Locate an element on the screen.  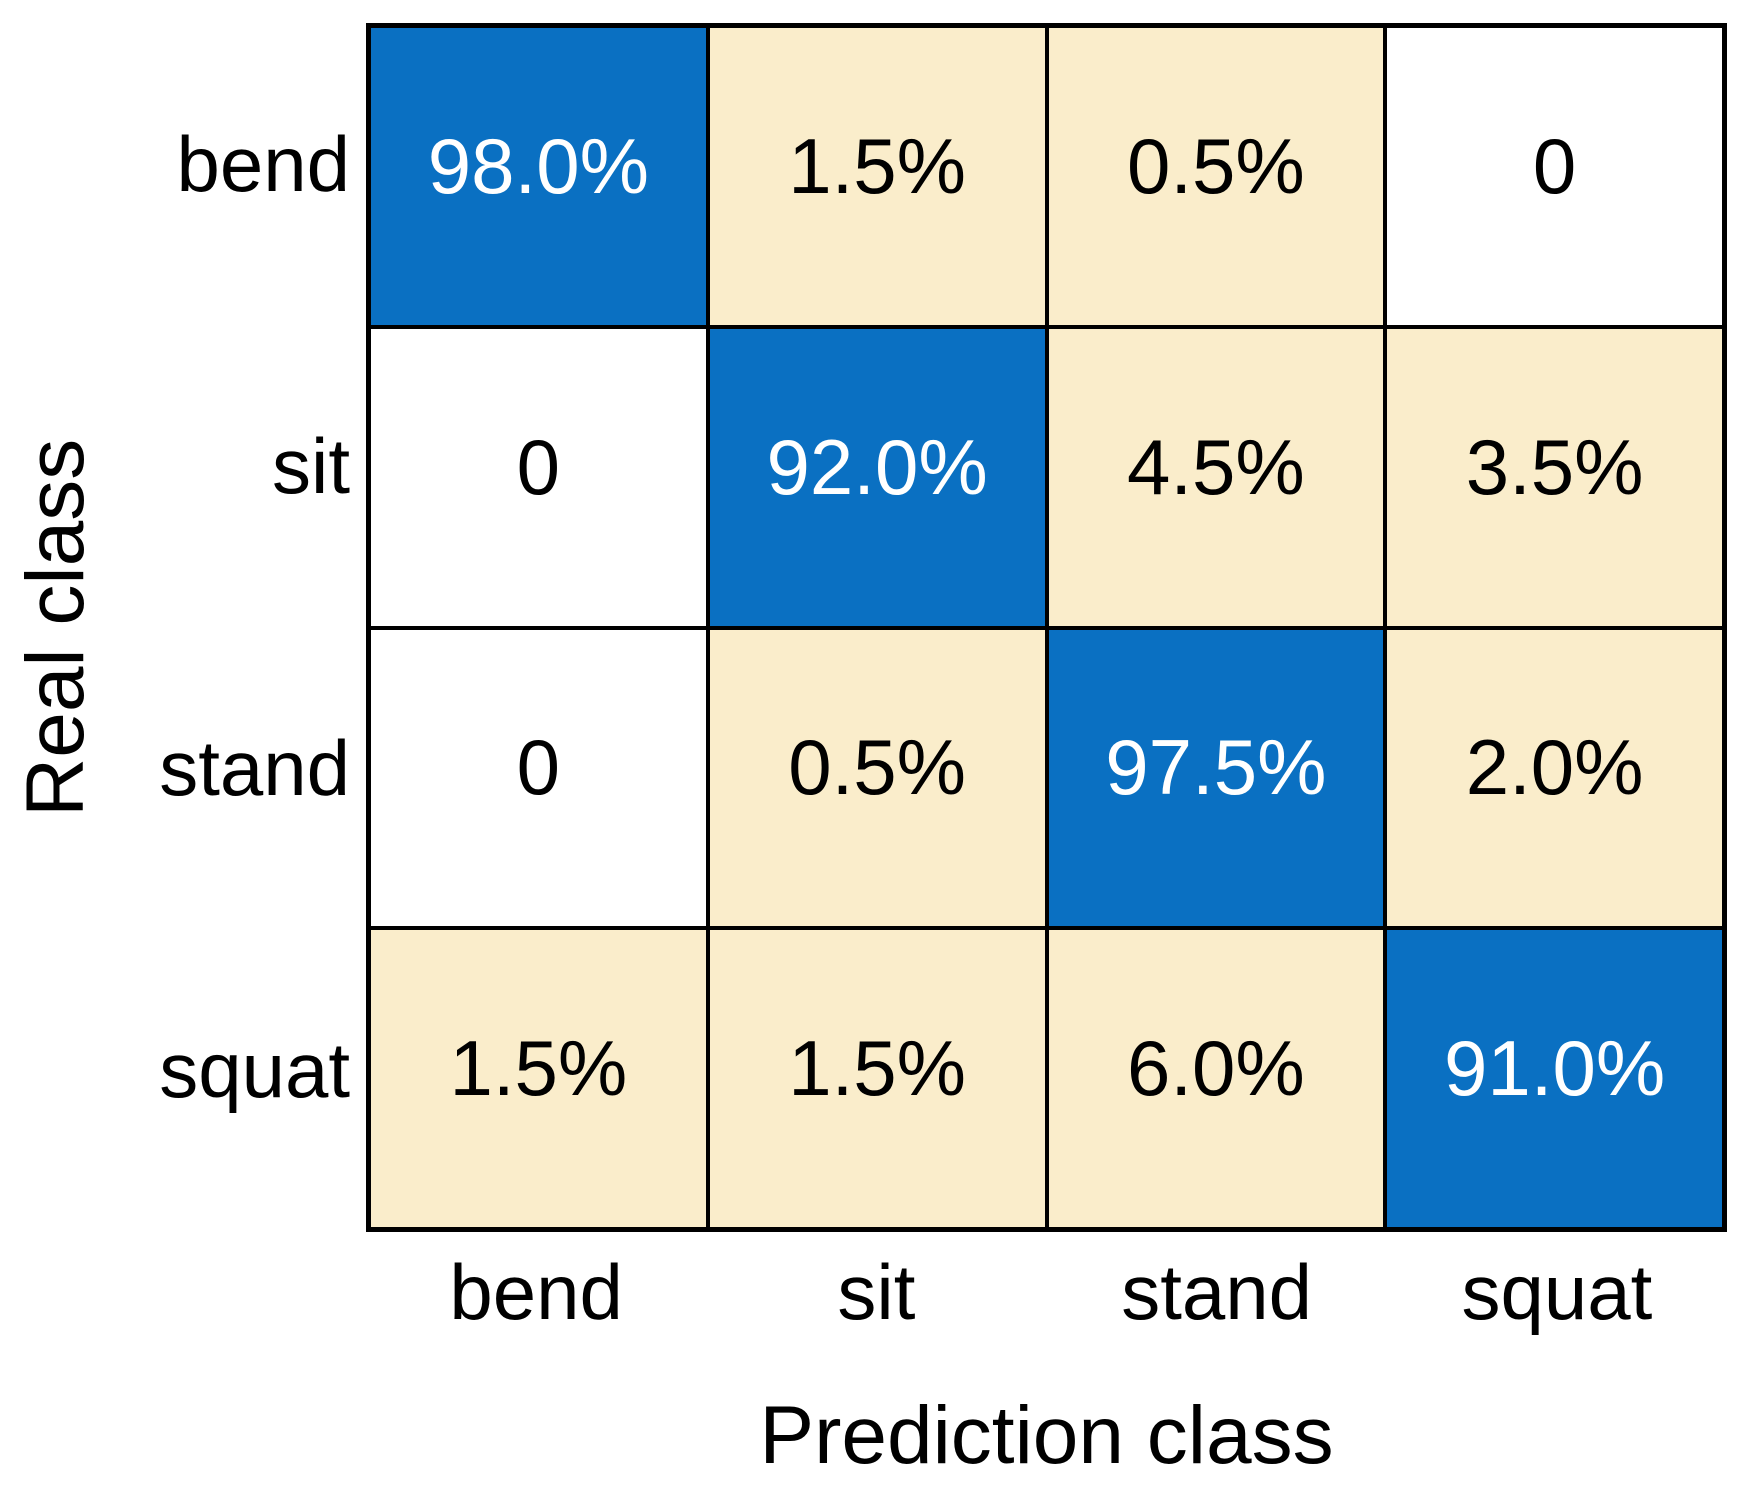
matrix-cell-bend-sit: 1.5% is located at coordinates (877, 176).